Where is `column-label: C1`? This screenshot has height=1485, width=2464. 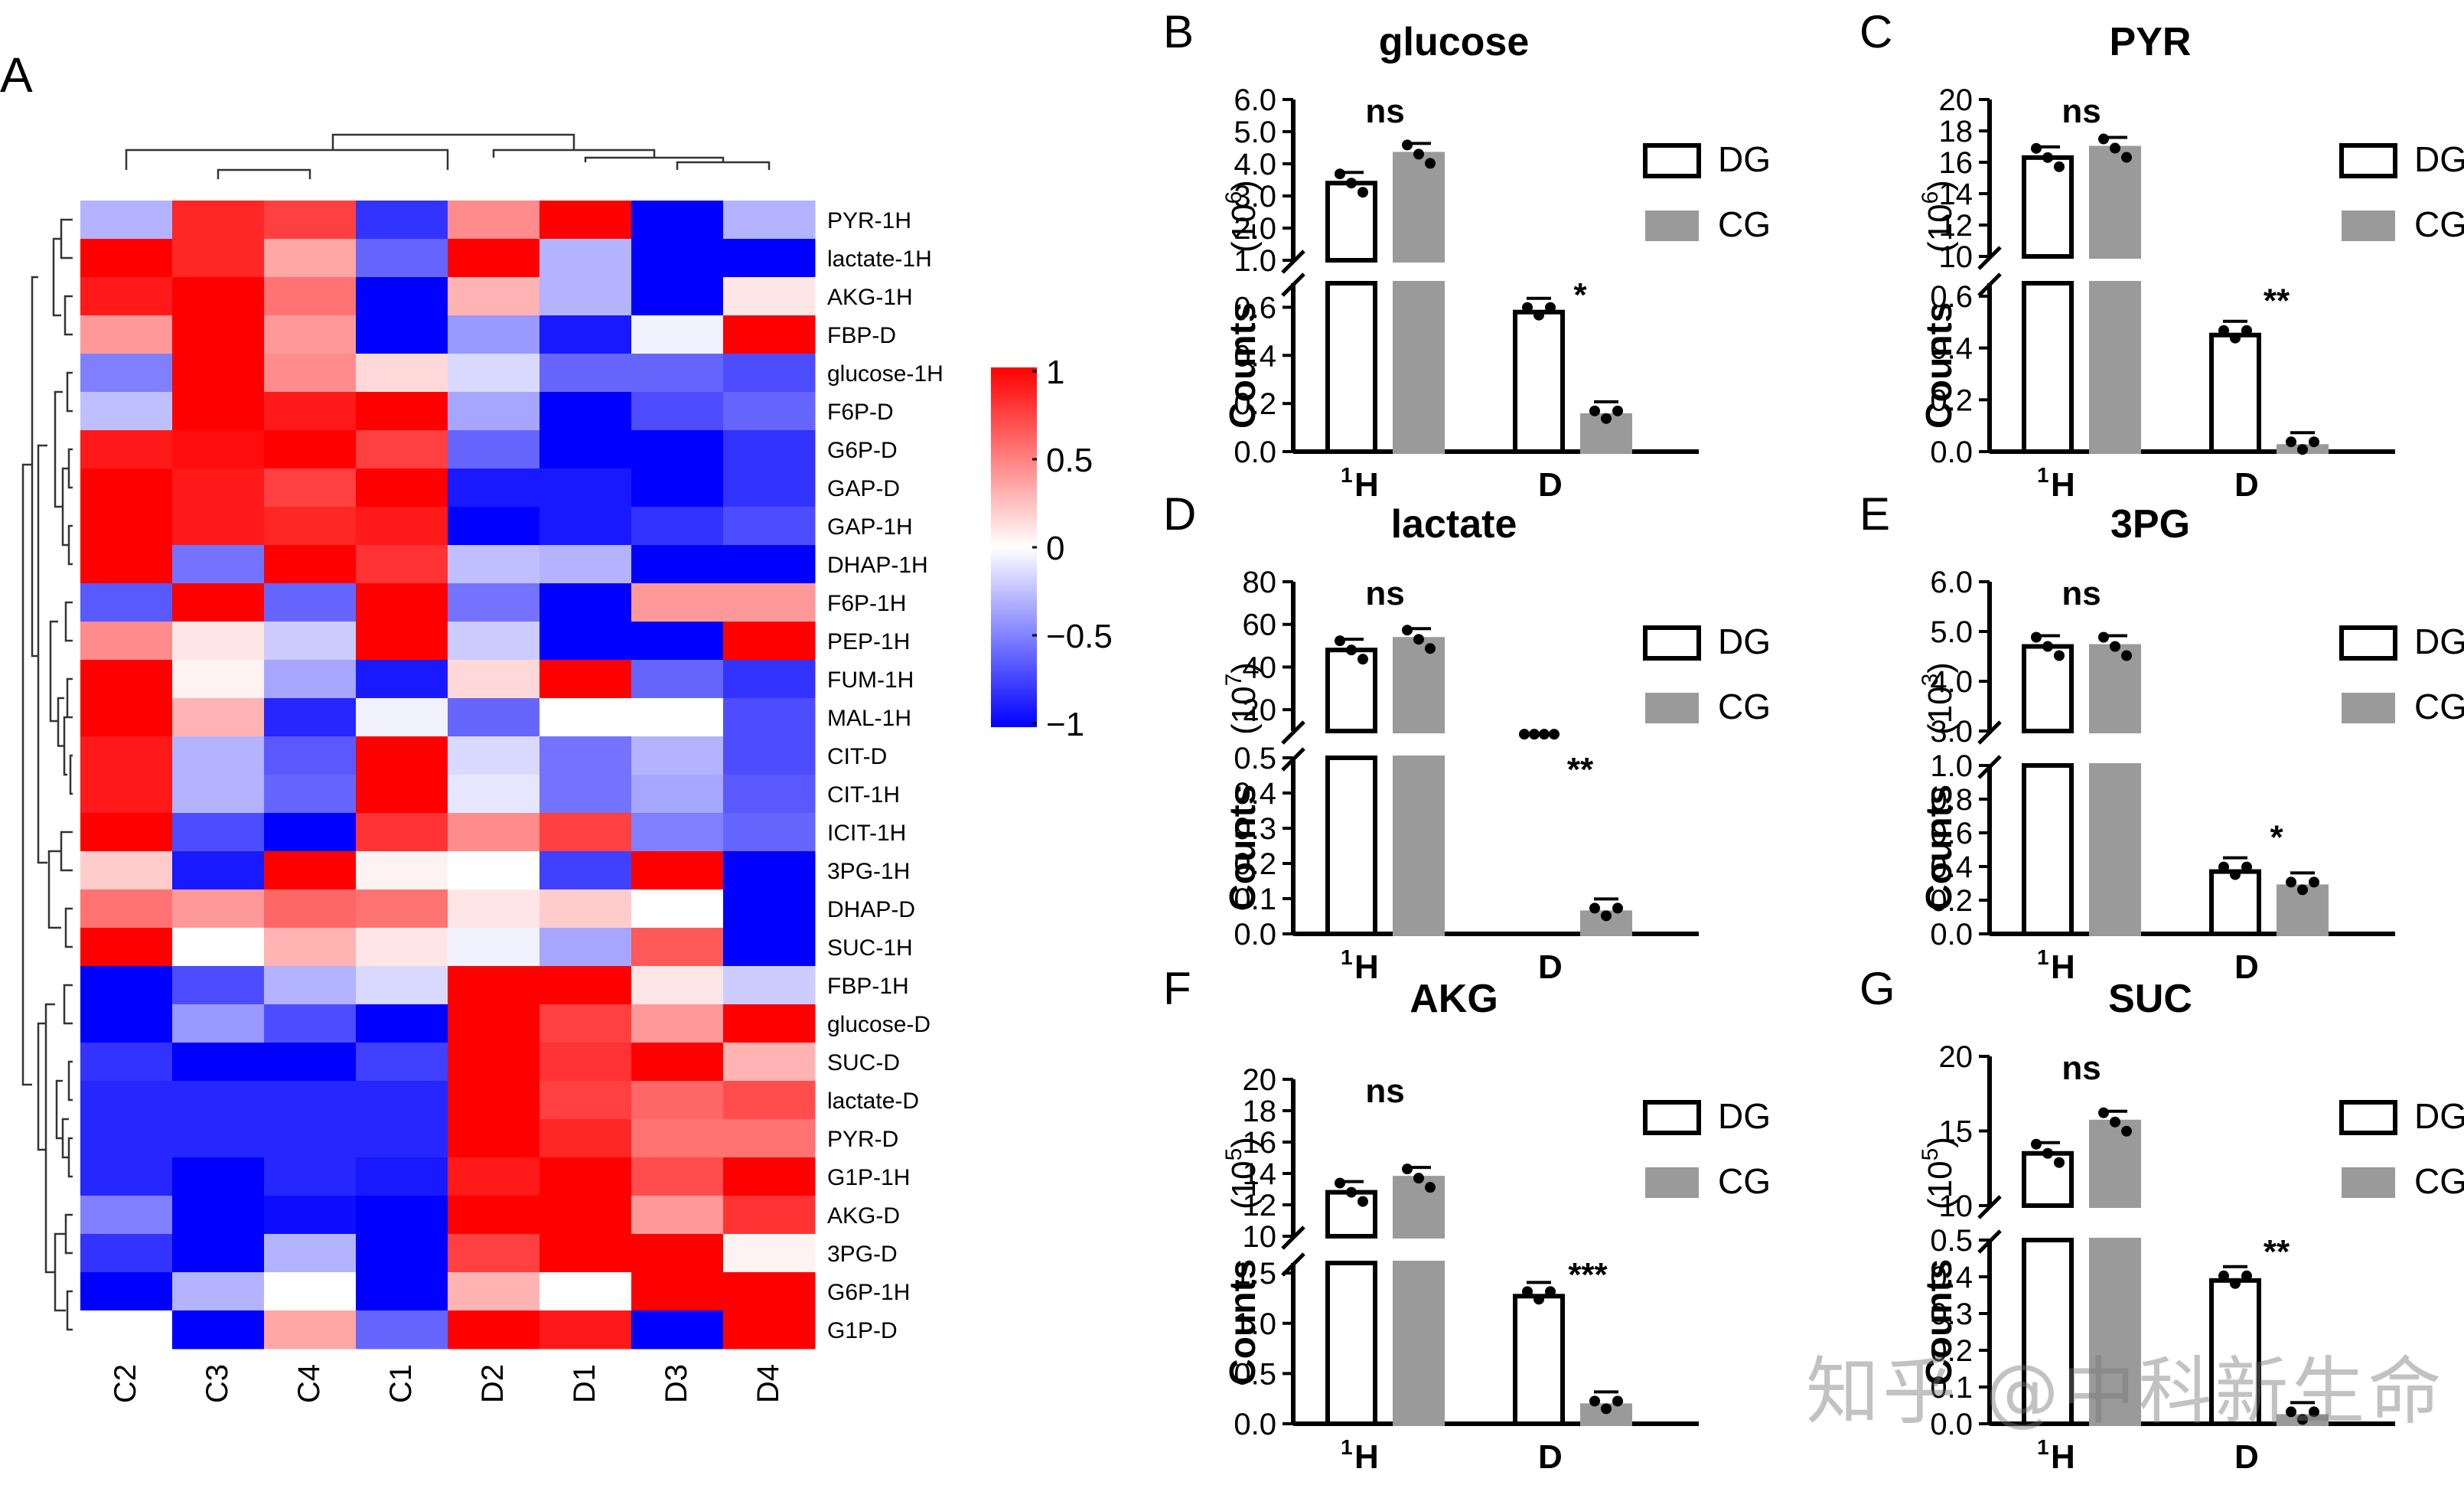
column-label: C1 is located at coordinates (401, 1383).